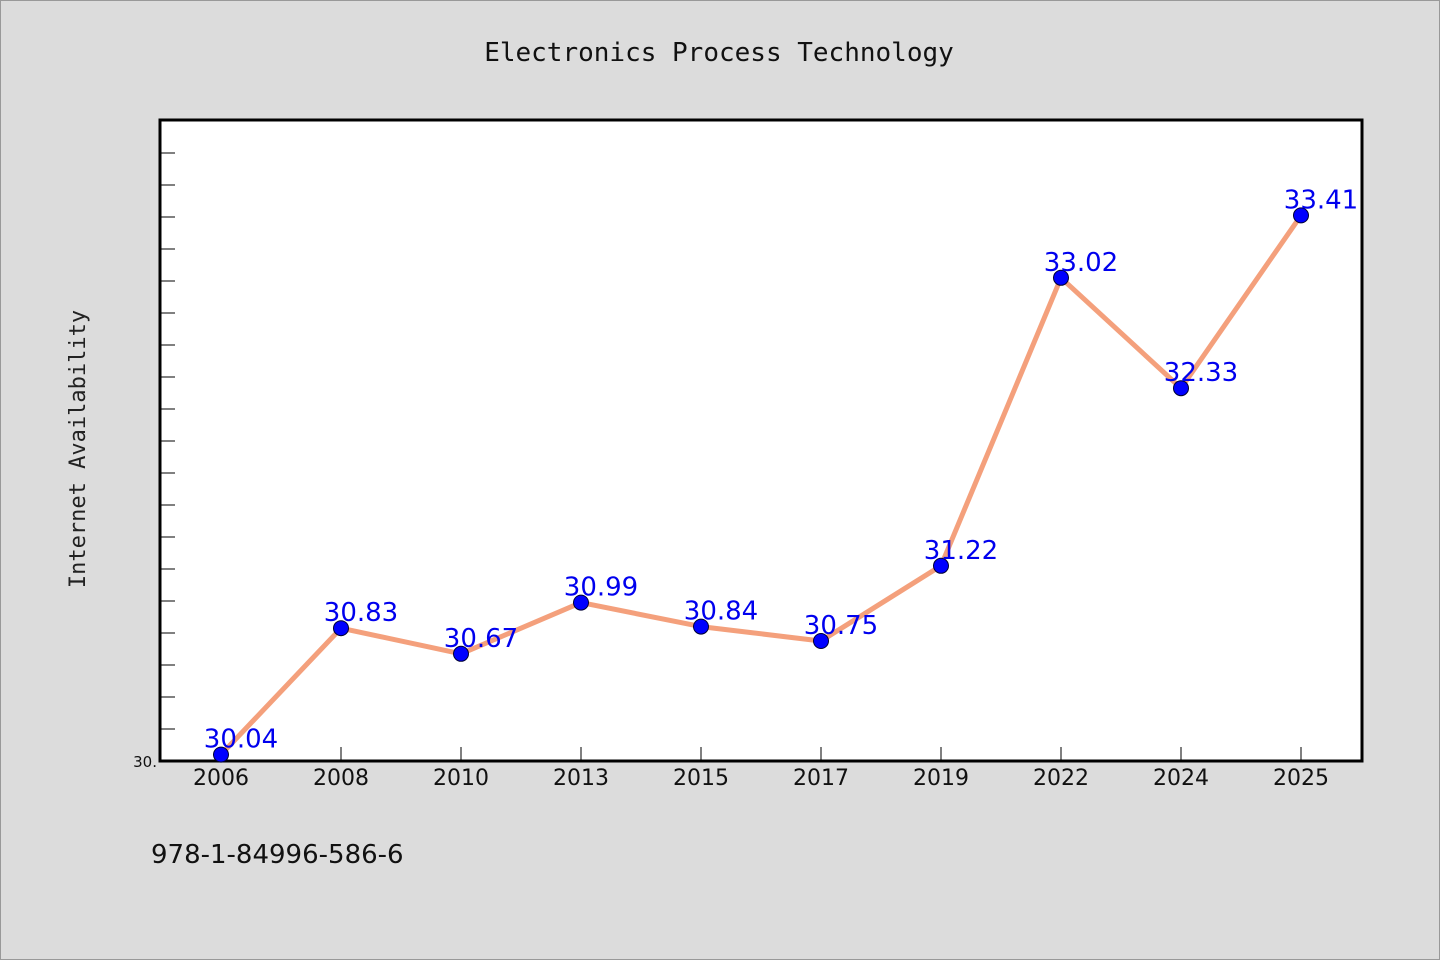  What do you see at coordinates (361, 613) in the screenshot?
I see `data-label: 30.83` at bounding box center [361, 613].